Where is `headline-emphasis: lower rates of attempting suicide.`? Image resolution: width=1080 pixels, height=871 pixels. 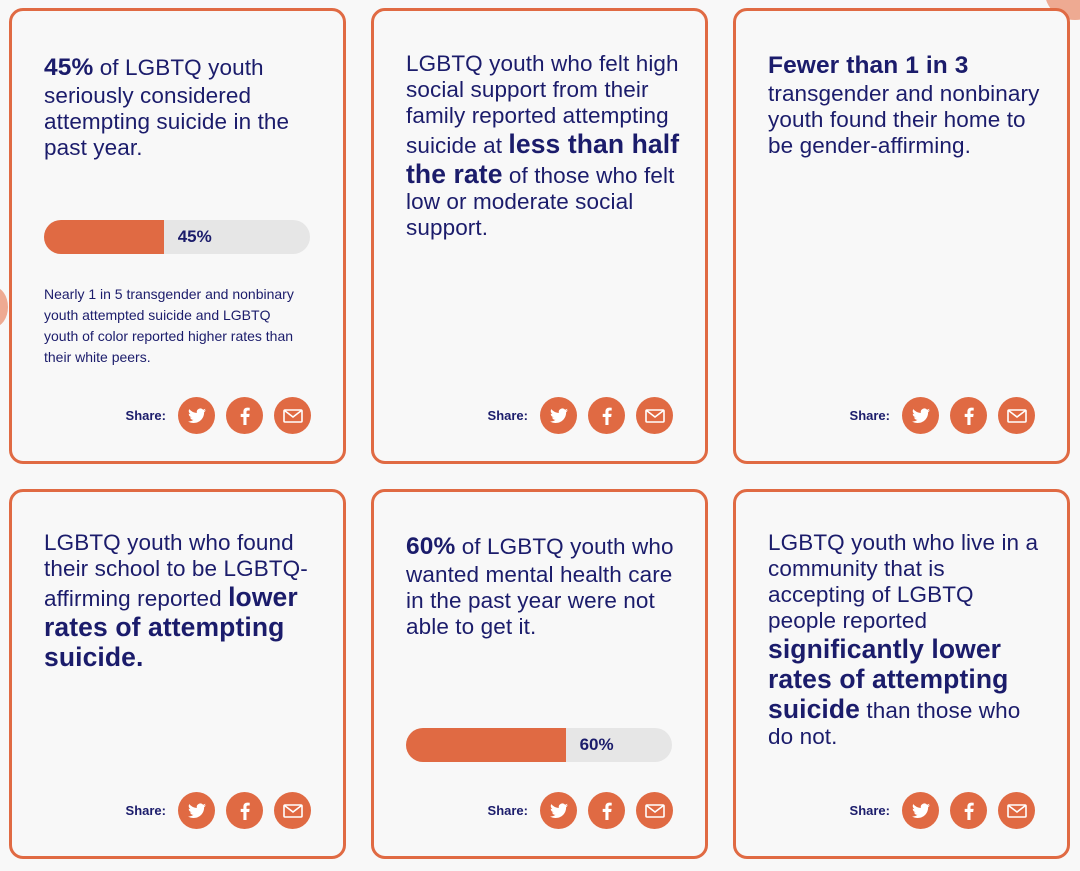
headline-emphasis: lower rates of attempting suicide. is located at coordinates (171, 627).